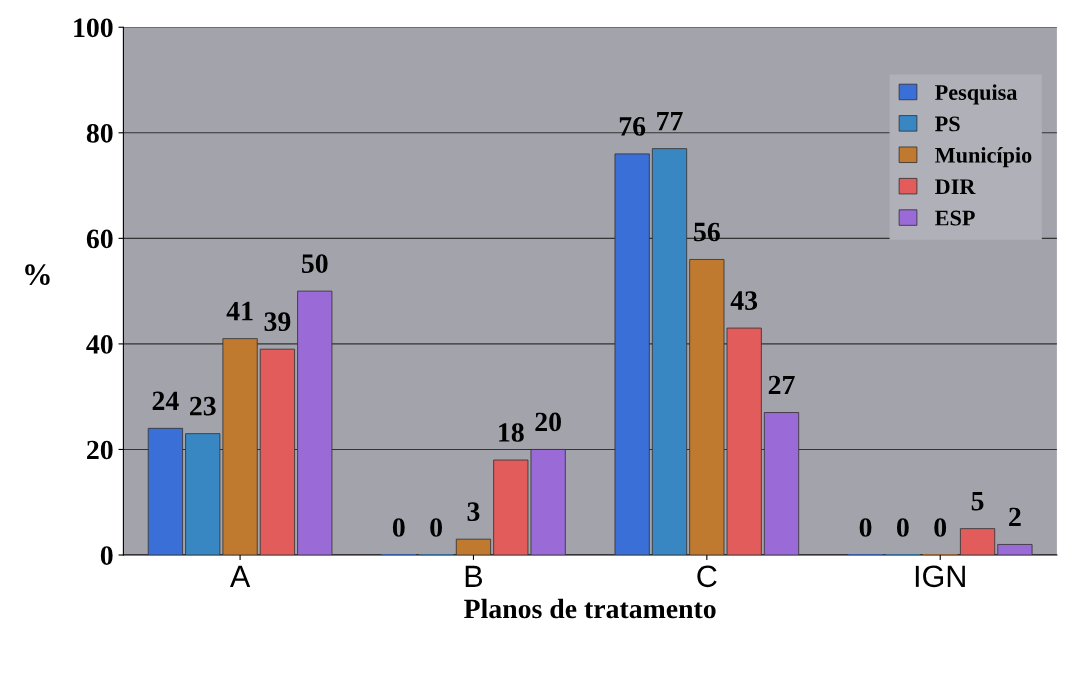 This screenshot has width=1073, height=681. Describe the element at coordinates (99, 133) in the screenshot. I see `y-tick-label: 80` at that location.